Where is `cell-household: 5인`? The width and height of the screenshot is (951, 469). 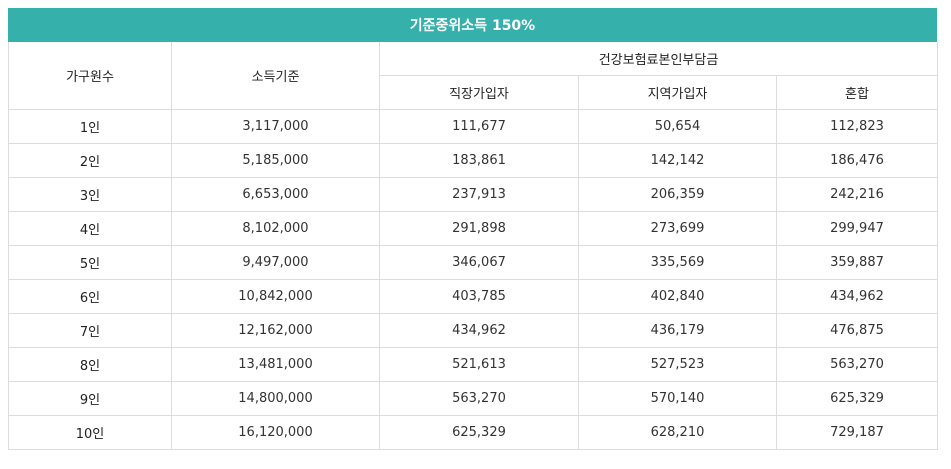
cell-household: 5인 is located at coordinates (90, 262).